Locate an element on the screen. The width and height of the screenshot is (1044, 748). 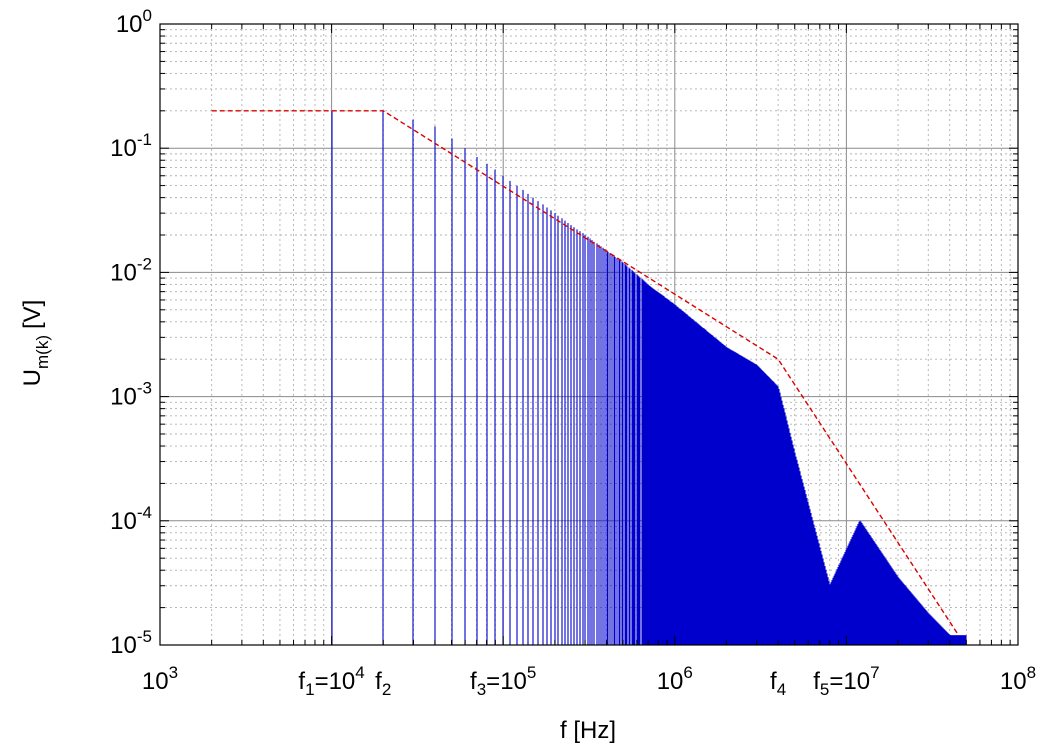
tick-exponent: 3 is located at coordinates (173, 672).